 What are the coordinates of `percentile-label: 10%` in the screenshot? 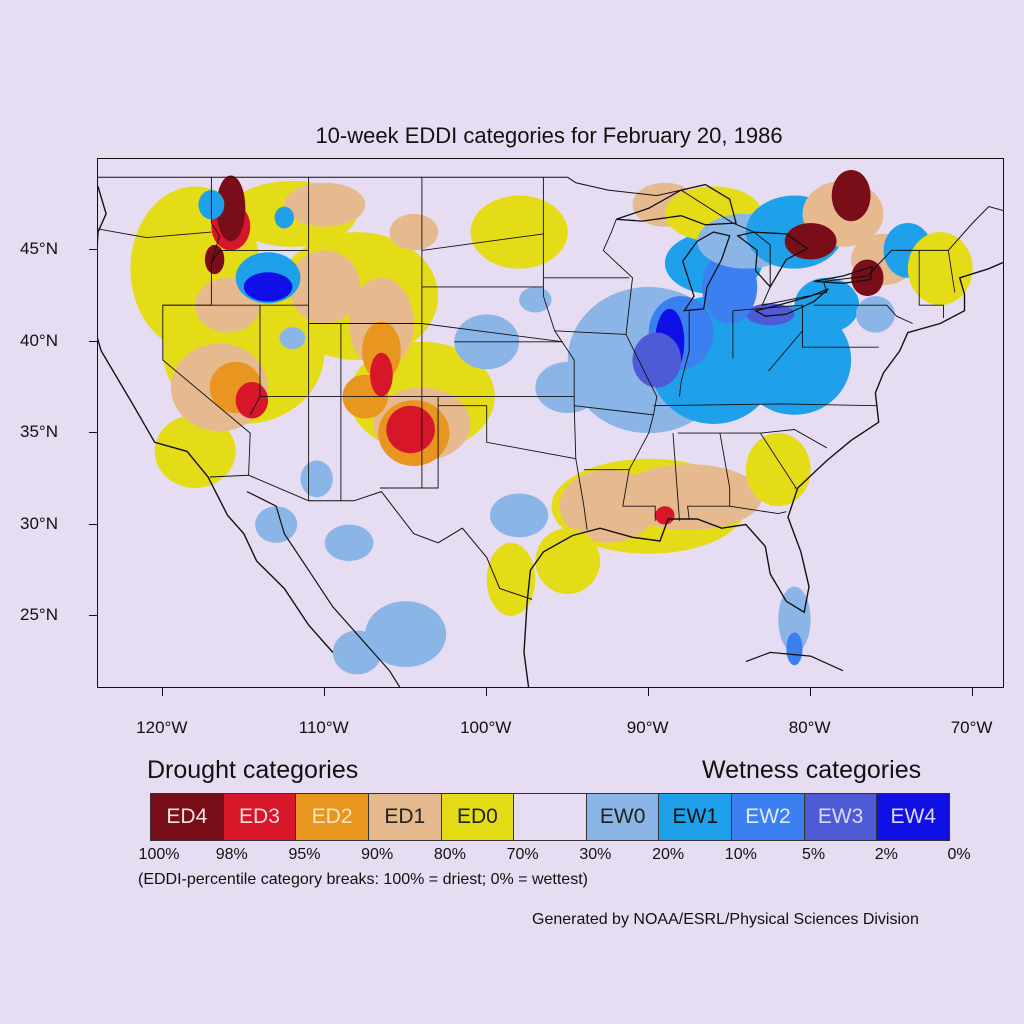 It's located at (740, 854).